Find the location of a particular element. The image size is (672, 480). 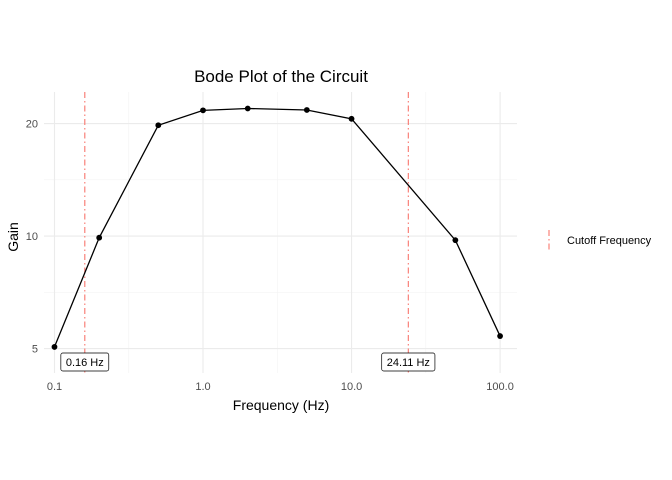

x-tick-label: 0.1 is located at coordinates (54, 387).